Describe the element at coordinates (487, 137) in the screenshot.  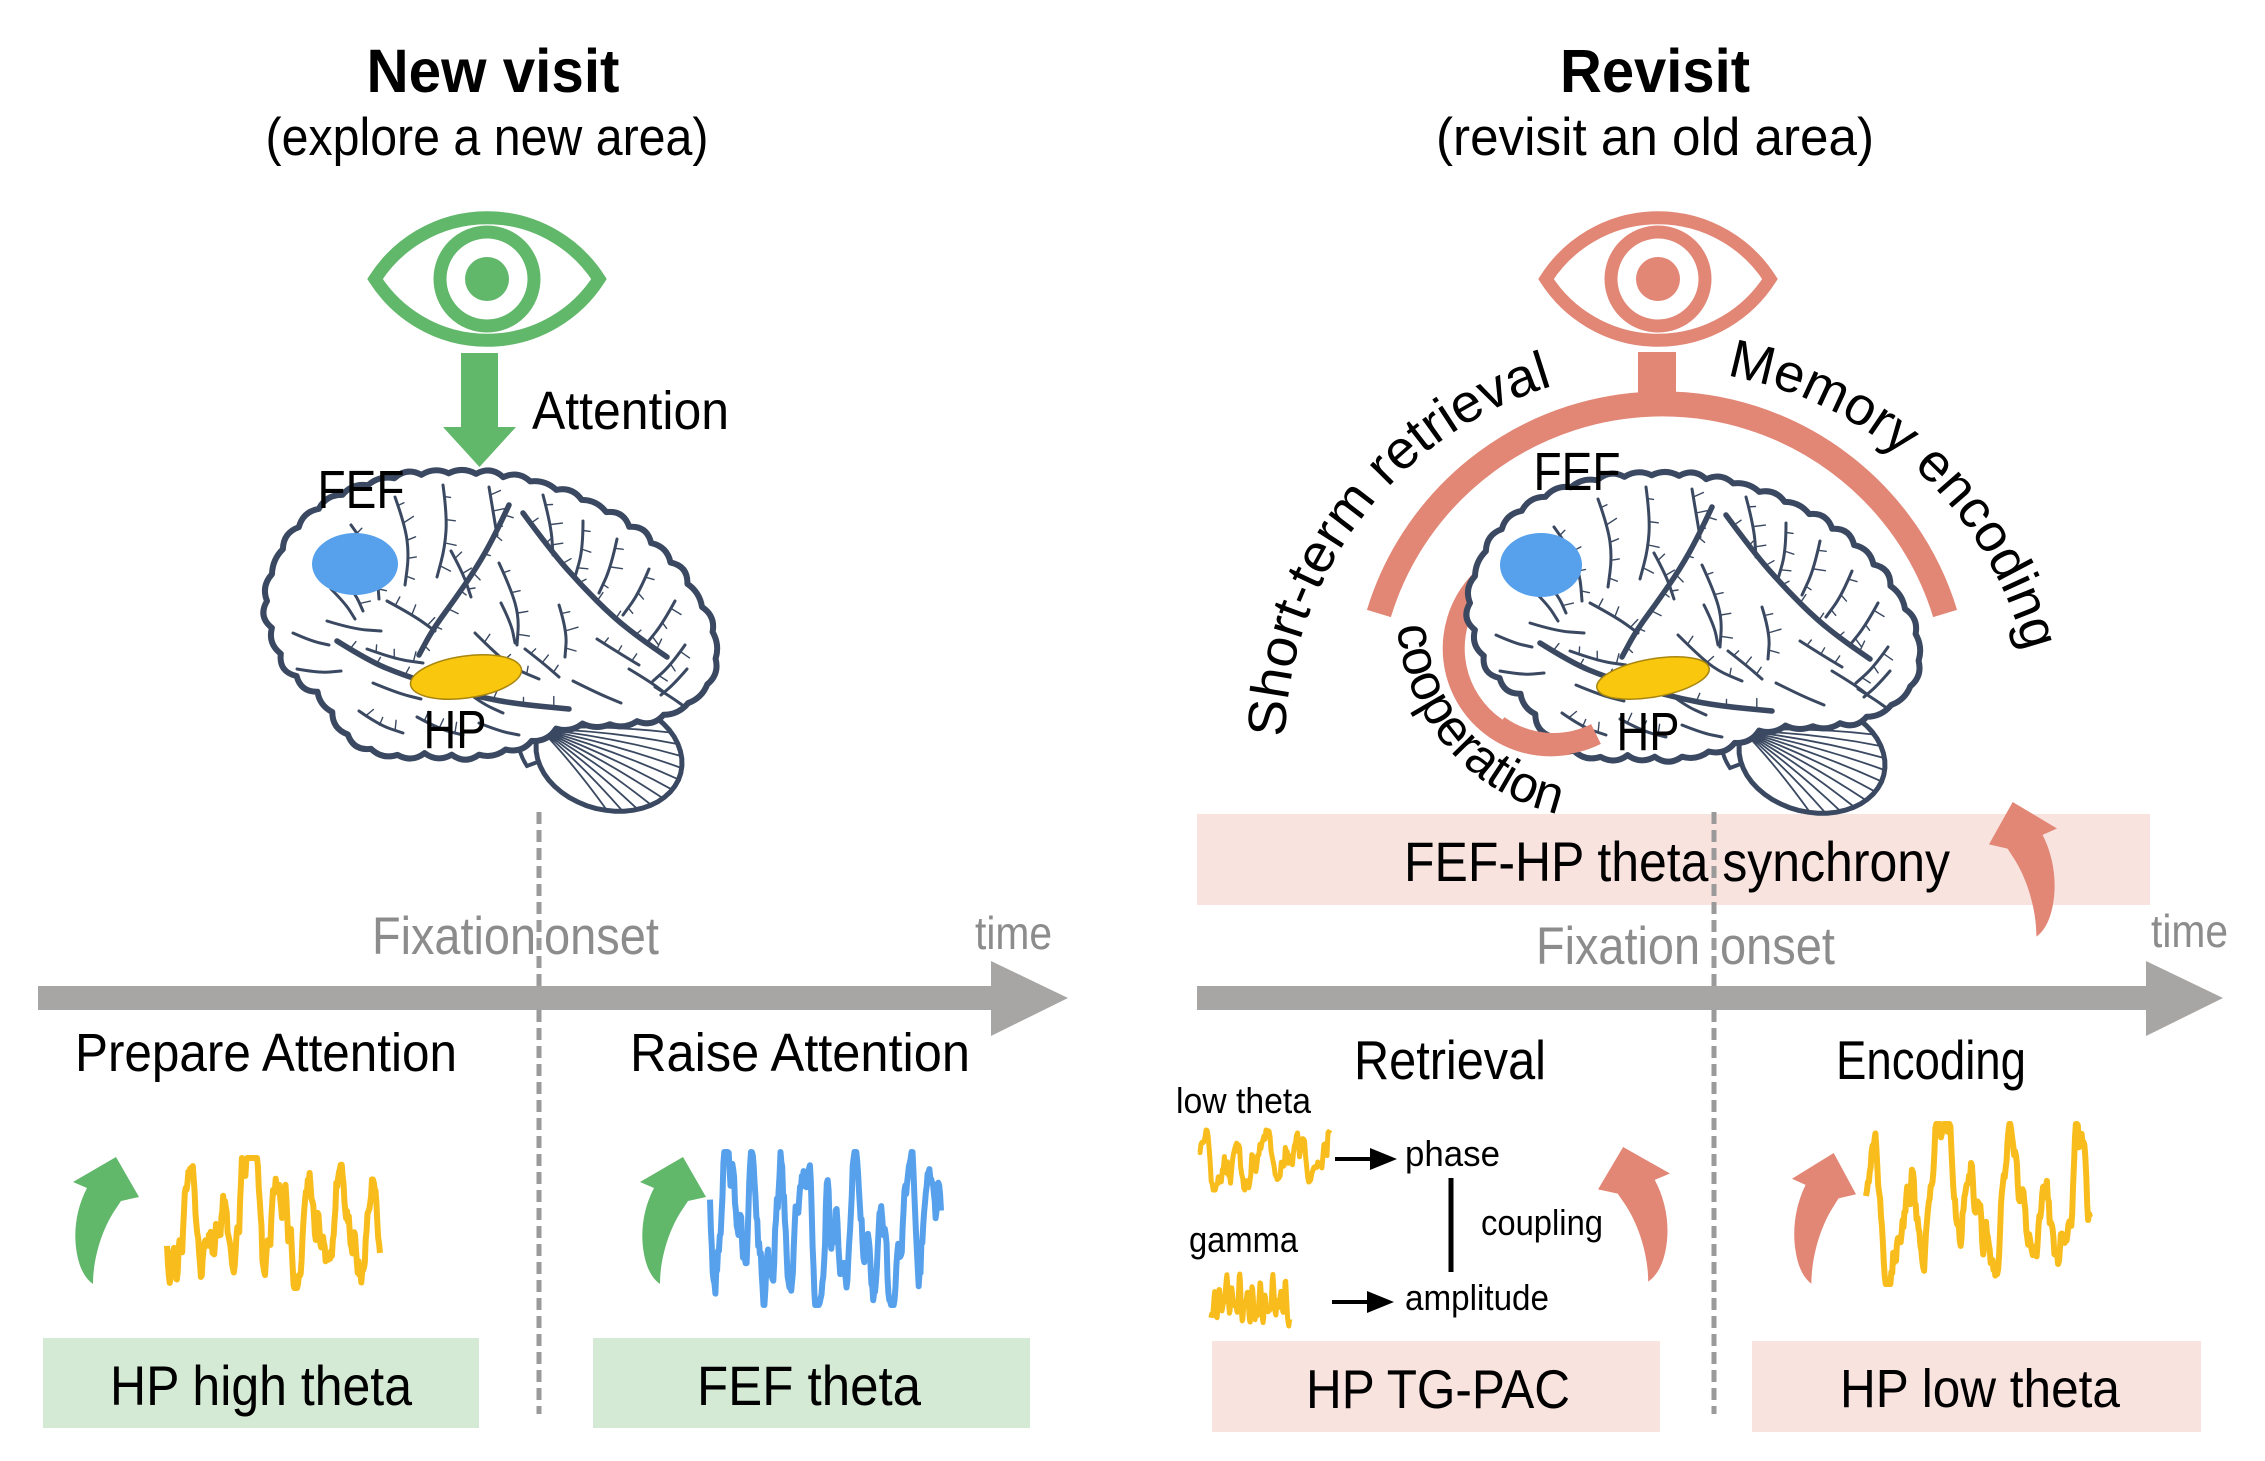
I see `svg-text: (explore a new area)` at that location.